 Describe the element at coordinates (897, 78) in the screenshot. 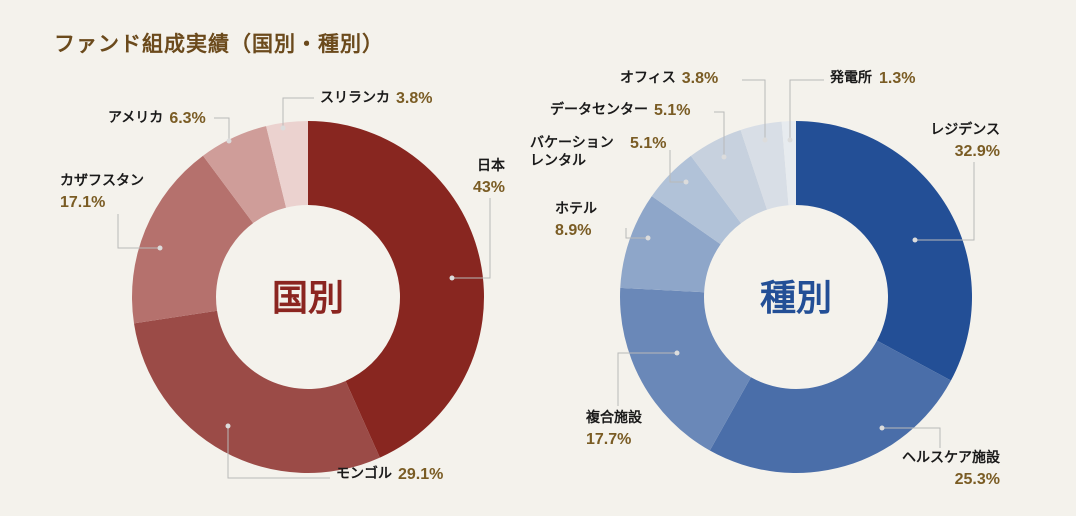

I see `value-label-1-7: 1.3%` at that location.